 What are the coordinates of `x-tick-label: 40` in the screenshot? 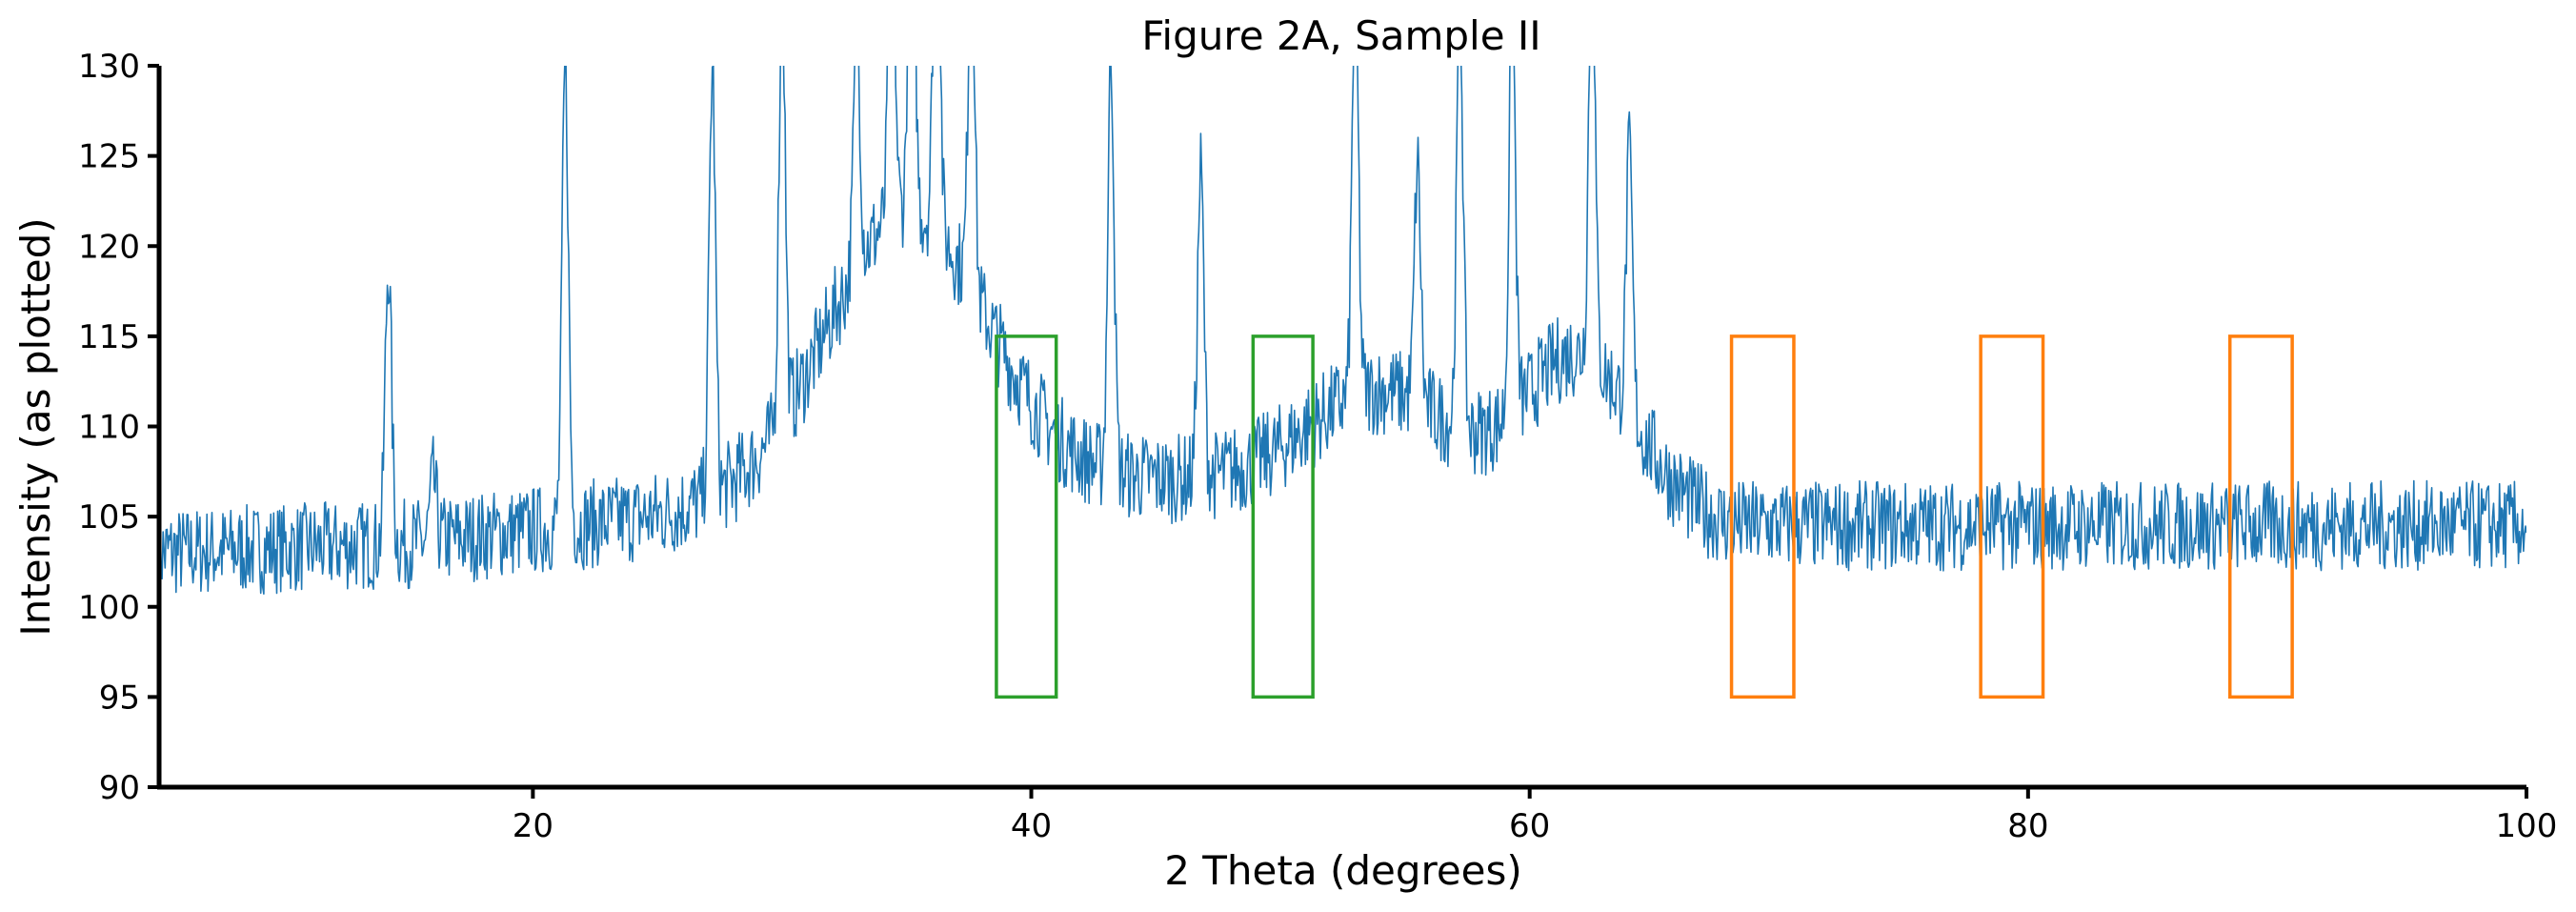 It's located at (1031, 826).